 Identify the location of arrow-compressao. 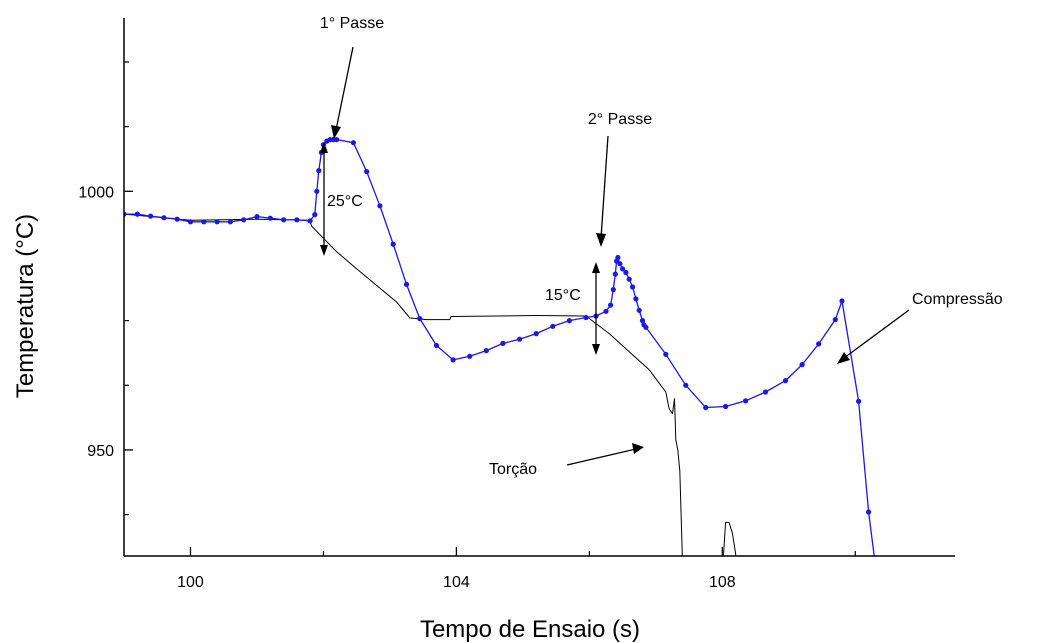
(876, 334).